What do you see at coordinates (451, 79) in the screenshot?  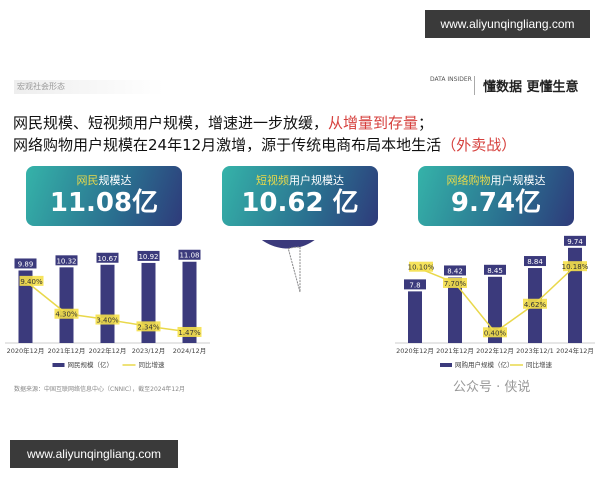 I see `data-insider-logo: DATA INSIDER` at bounding box center [451, 79].